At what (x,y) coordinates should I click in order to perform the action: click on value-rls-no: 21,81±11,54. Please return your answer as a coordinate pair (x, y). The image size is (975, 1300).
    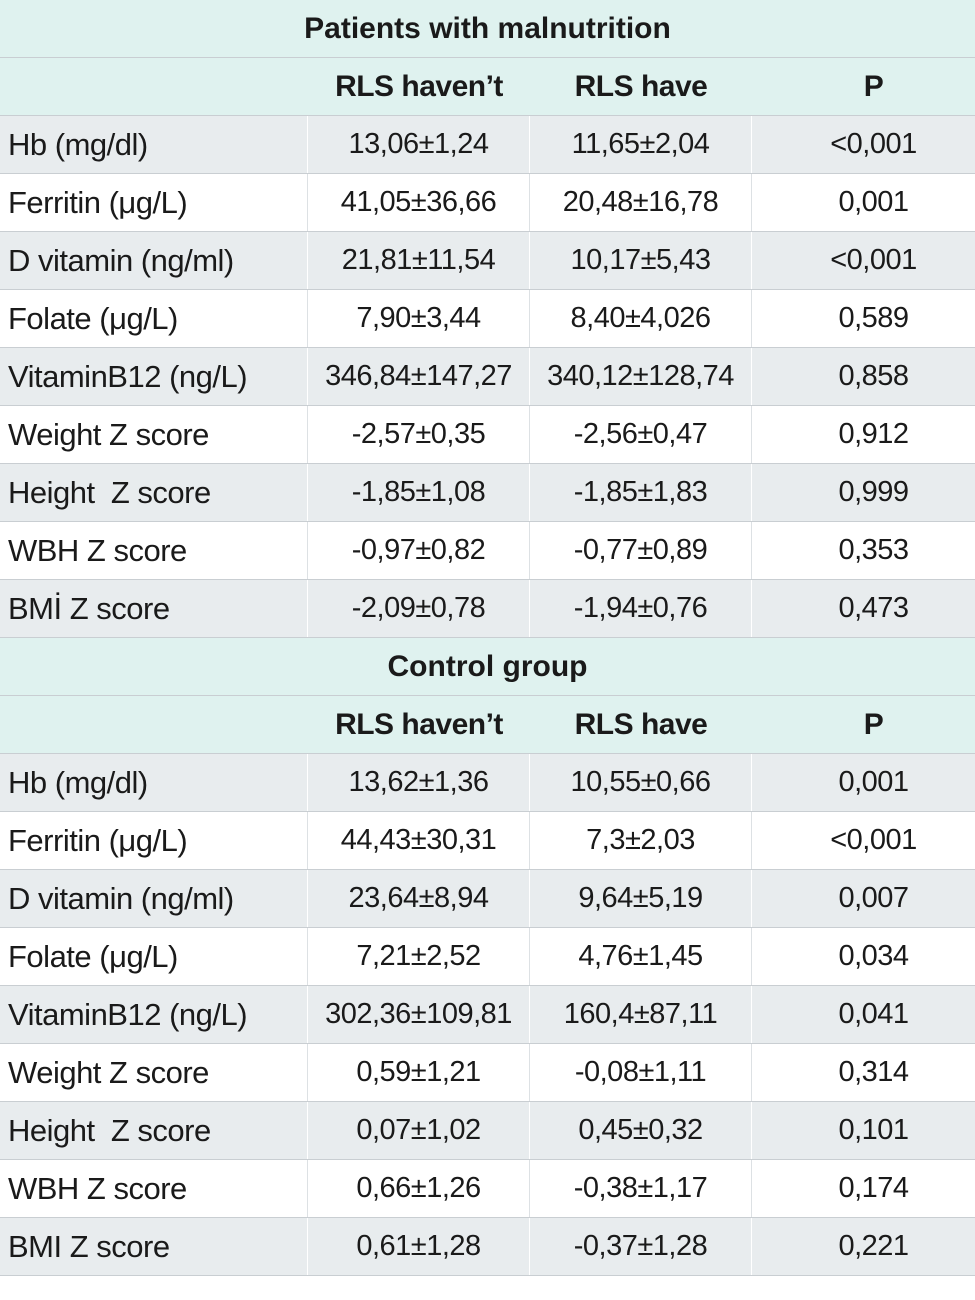
    Looking at the image, I should click on (419, 260).